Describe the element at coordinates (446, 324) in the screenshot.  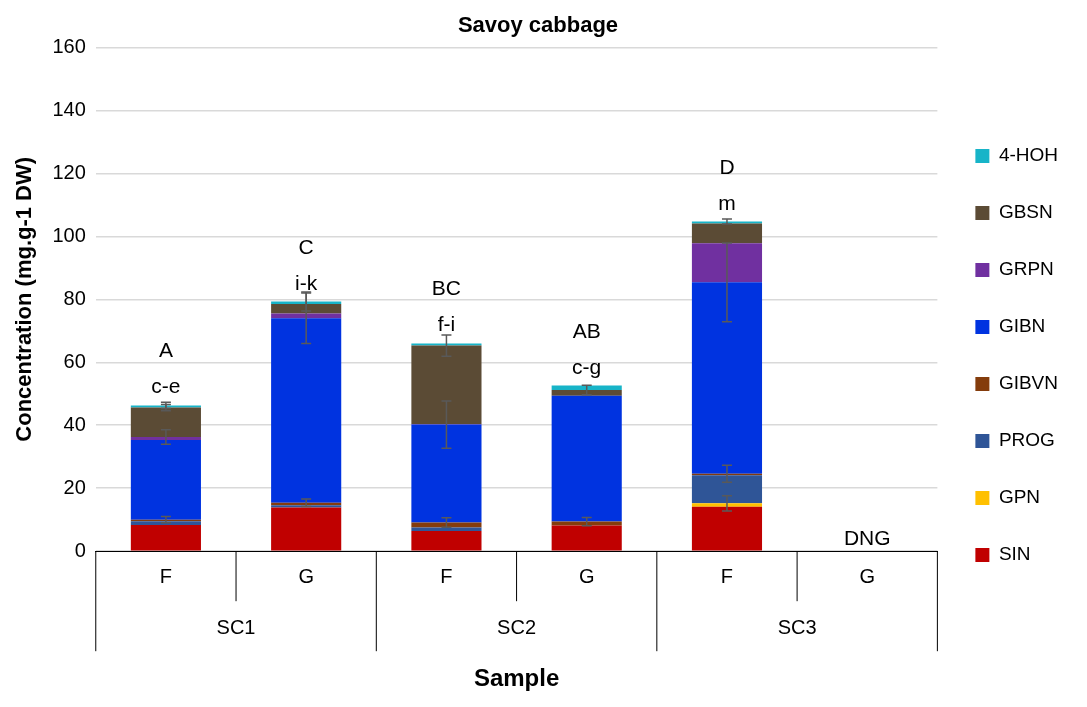
I see `annotation: f-i` at that location.